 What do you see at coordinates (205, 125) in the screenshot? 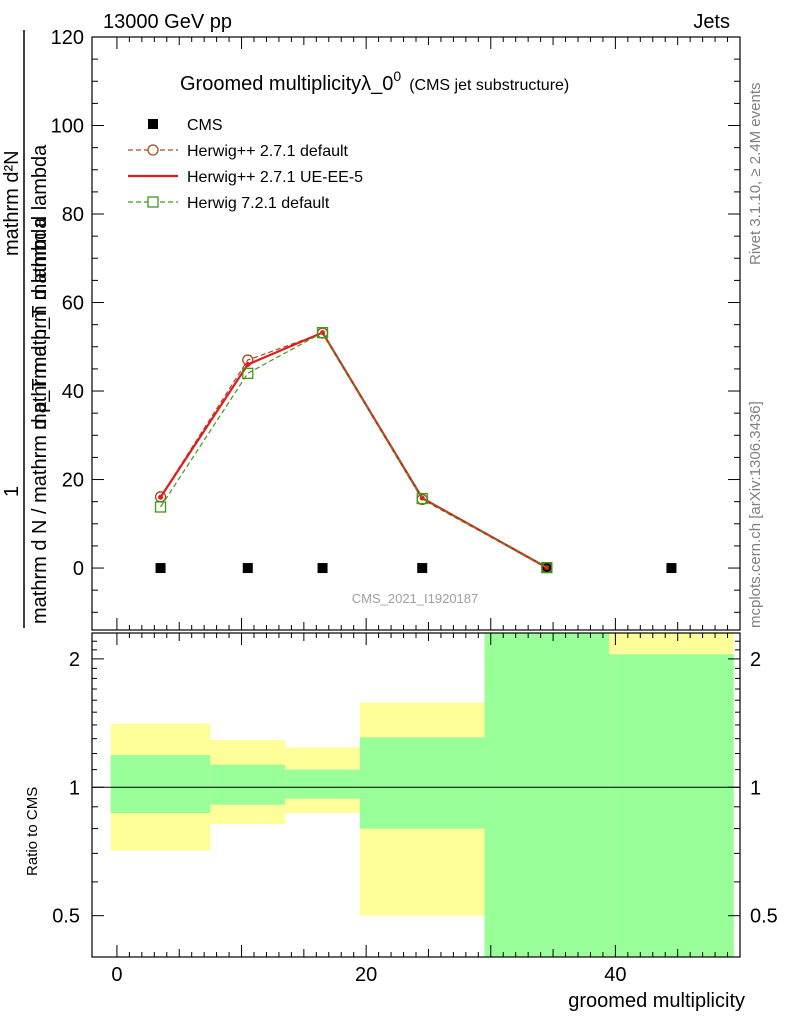
I see `legend-label-0: CMS` at bounding box center [205, 125].